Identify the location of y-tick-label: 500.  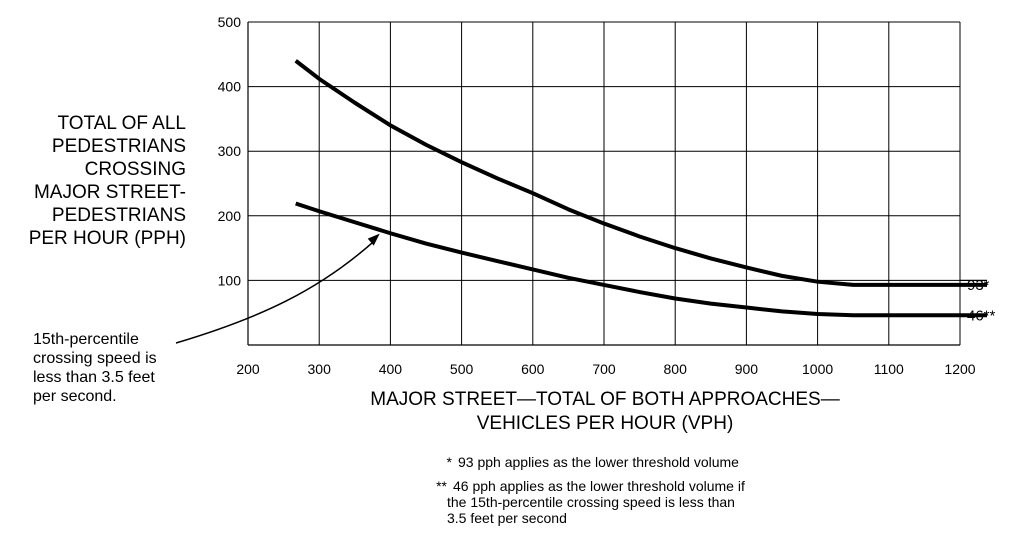
(230, 22).